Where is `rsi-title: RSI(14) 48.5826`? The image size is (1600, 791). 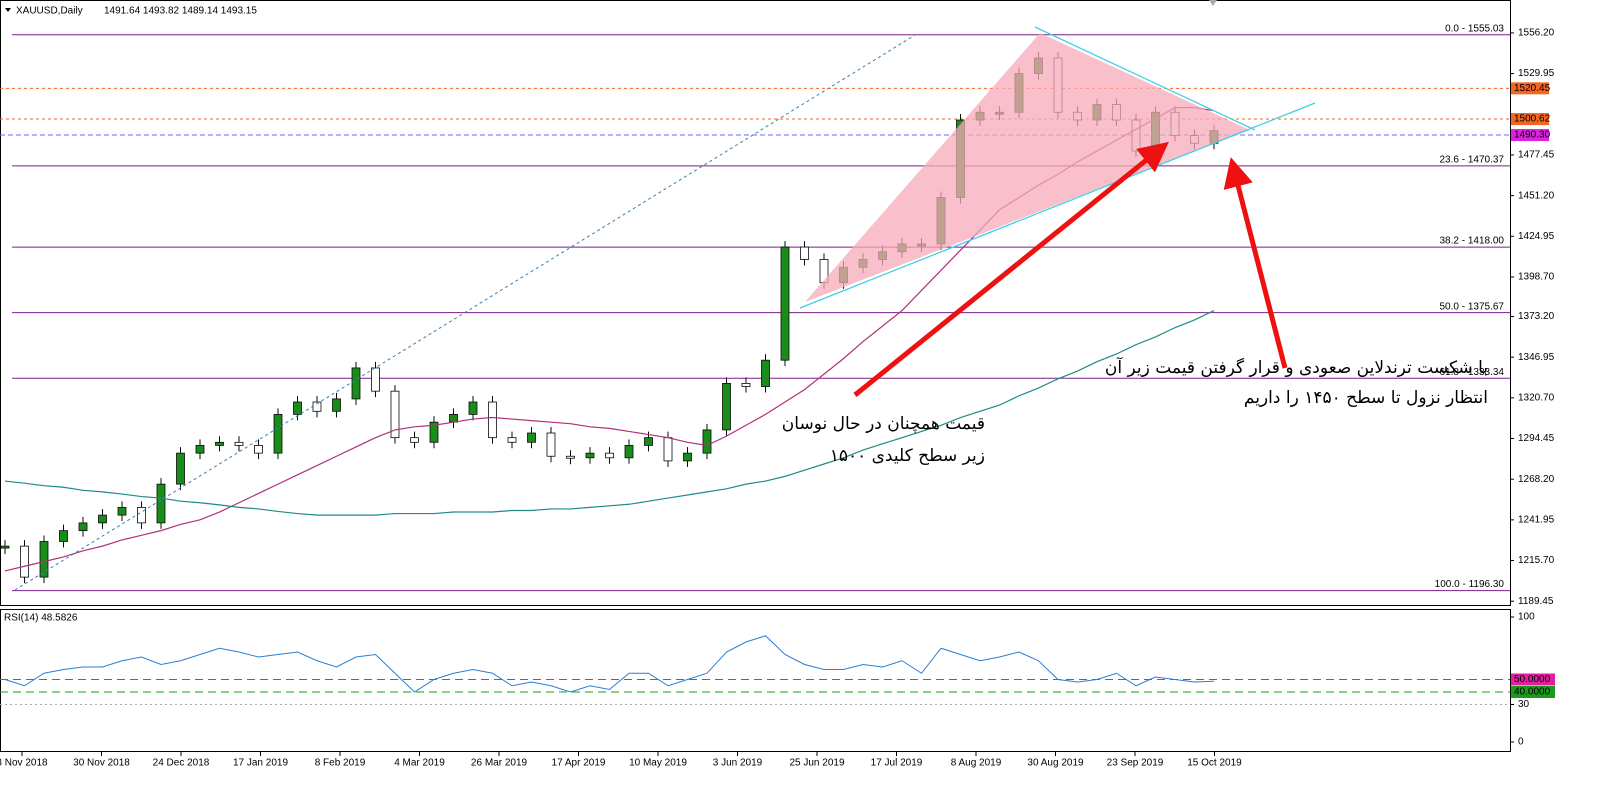
rsi-title: RSI(14) 48.5826 is located at coordinates (41, 618).